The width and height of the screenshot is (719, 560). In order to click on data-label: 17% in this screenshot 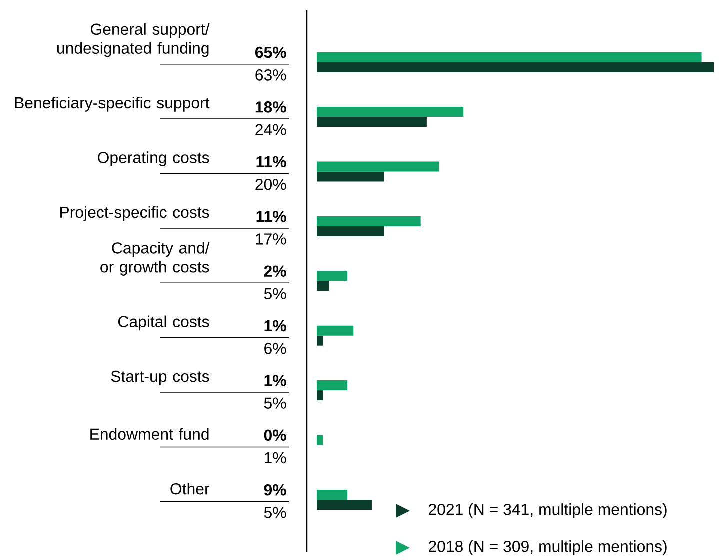, I will do `click(271, 239)`.